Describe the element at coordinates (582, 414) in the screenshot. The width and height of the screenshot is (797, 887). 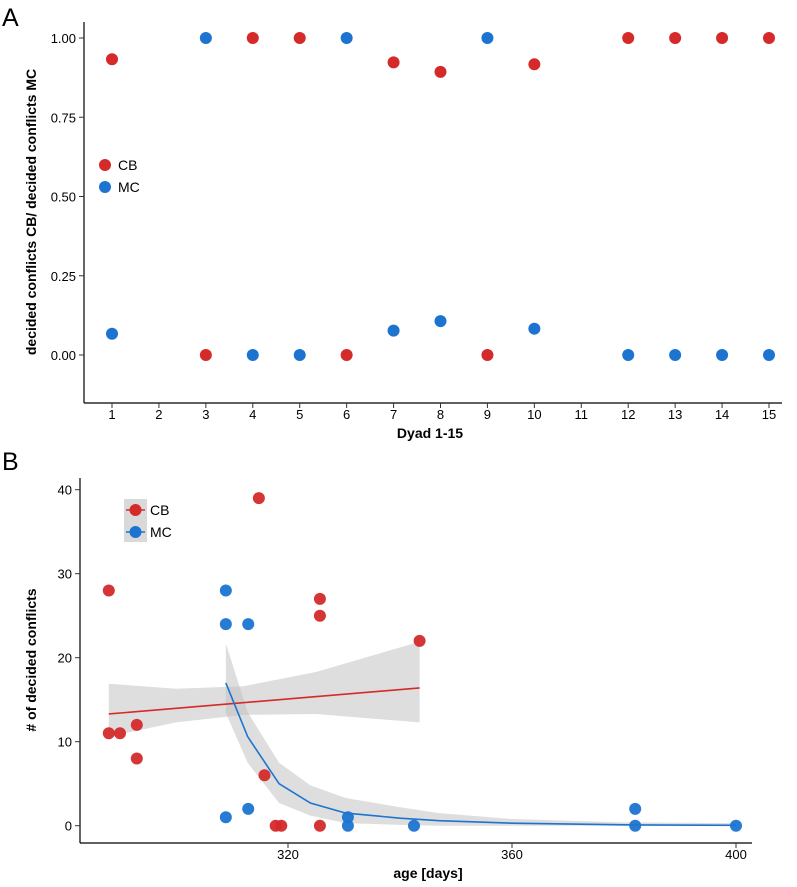
I see `x-tick-label: 11` at that location.